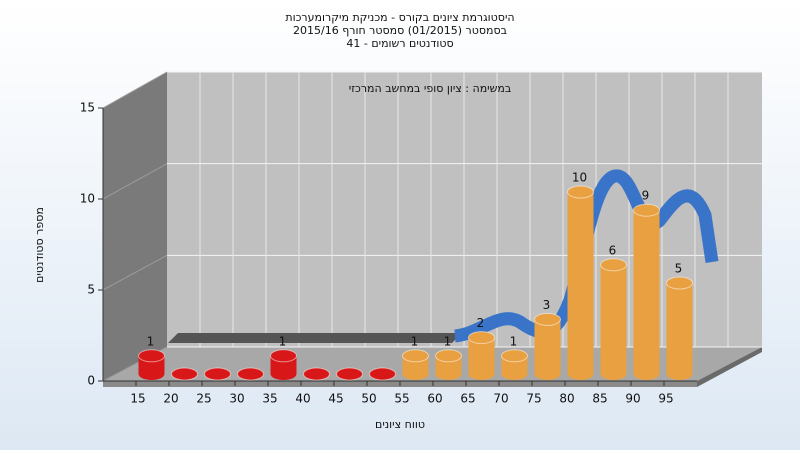  Describe the element at coordinates (599, 399) in the screenshot. I see `x-tick-label: 85` at that location.